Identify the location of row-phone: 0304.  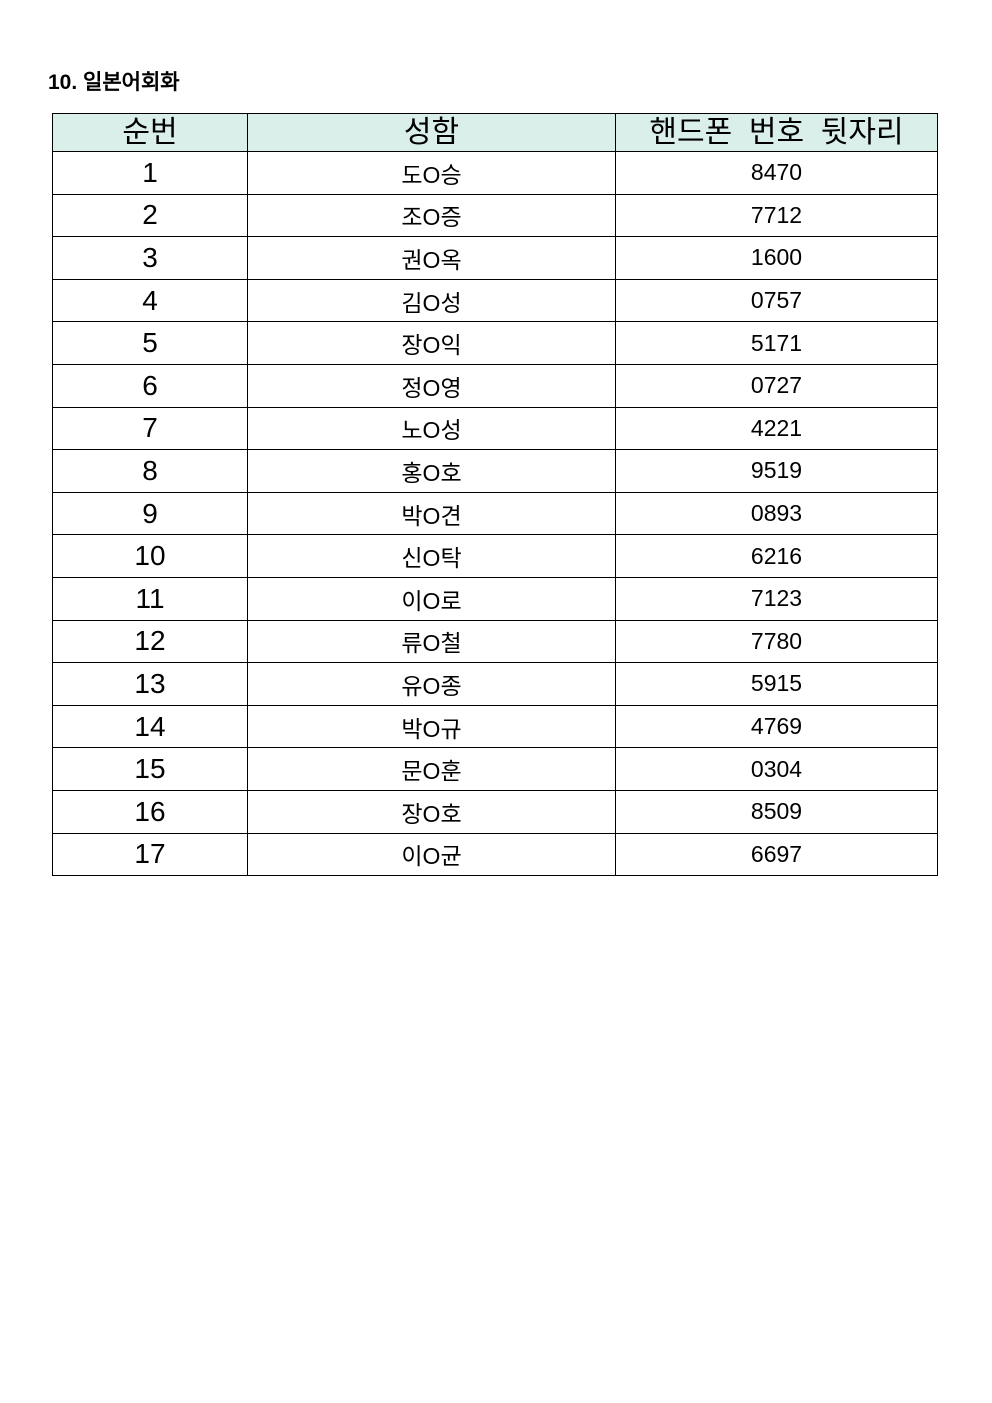
(776, 769).